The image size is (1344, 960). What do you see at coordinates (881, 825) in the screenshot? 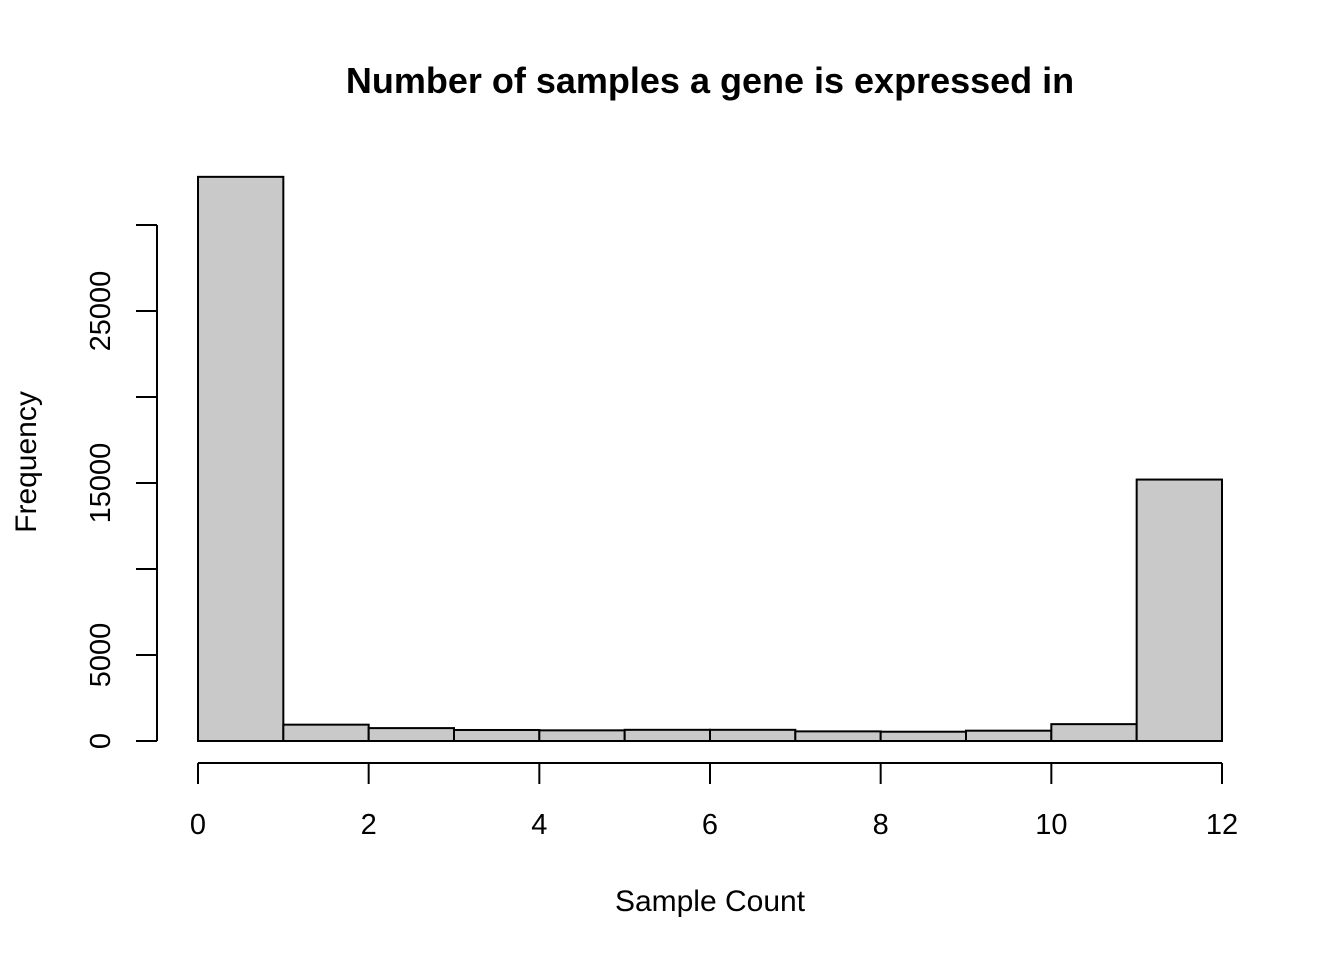
I see `x-tick-label: 8` at bounding box center [881, 825].